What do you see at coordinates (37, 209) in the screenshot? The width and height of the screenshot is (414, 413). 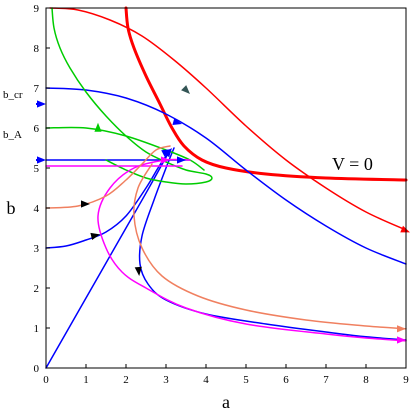 I see `y-tick-label-4: 4` at bounding box center [37, 209].